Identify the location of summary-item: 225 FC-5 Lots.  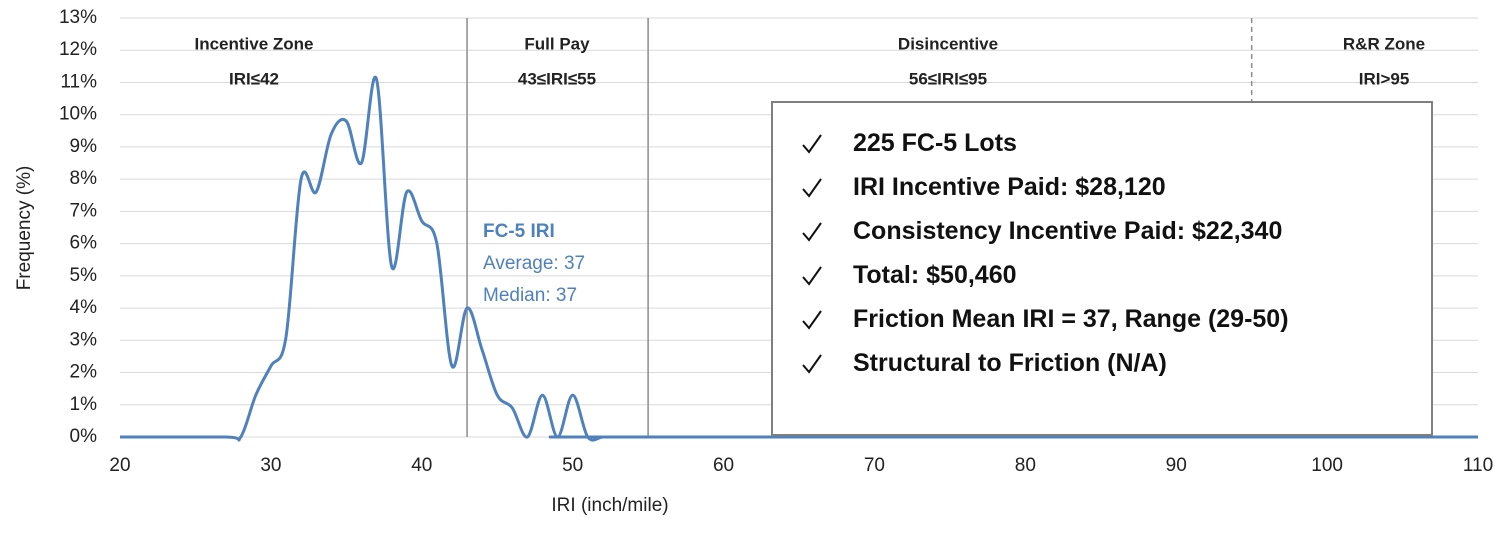
(1086, 143).